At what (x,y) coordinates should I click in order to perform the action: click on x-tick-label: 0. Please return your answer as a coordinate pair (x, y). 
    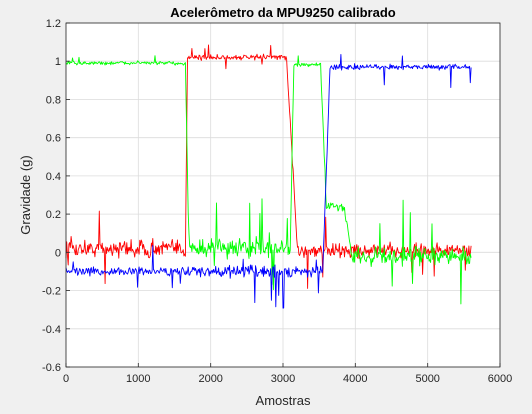
    Looking at the image, I should click on (66, 379).